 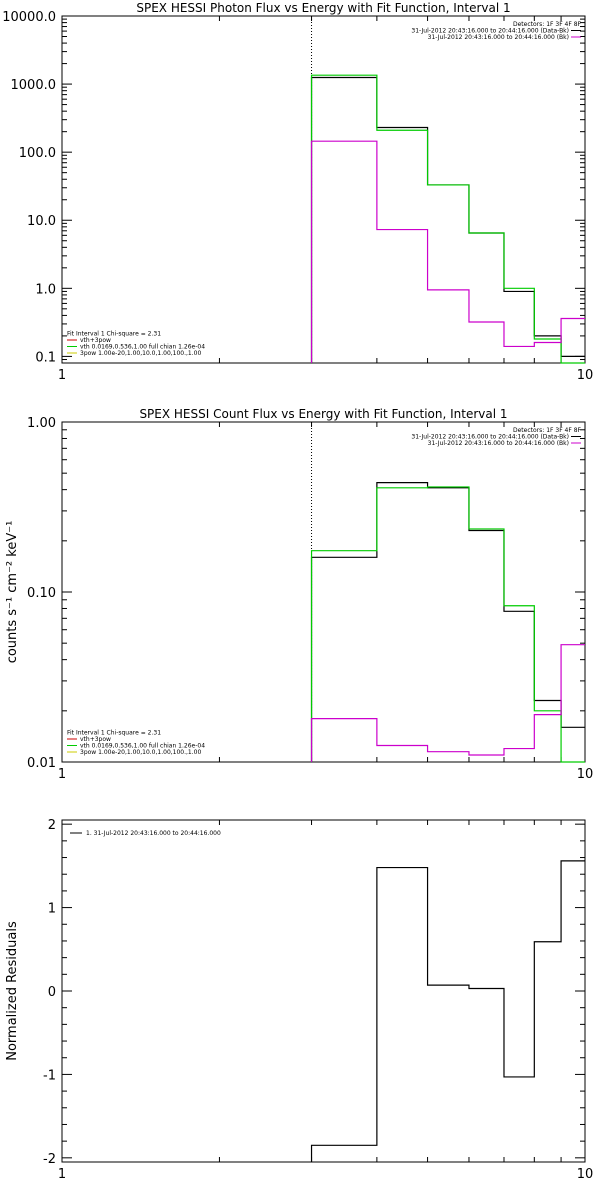 I want to click on y-tick-label: 0, so click(x=52, y=992).